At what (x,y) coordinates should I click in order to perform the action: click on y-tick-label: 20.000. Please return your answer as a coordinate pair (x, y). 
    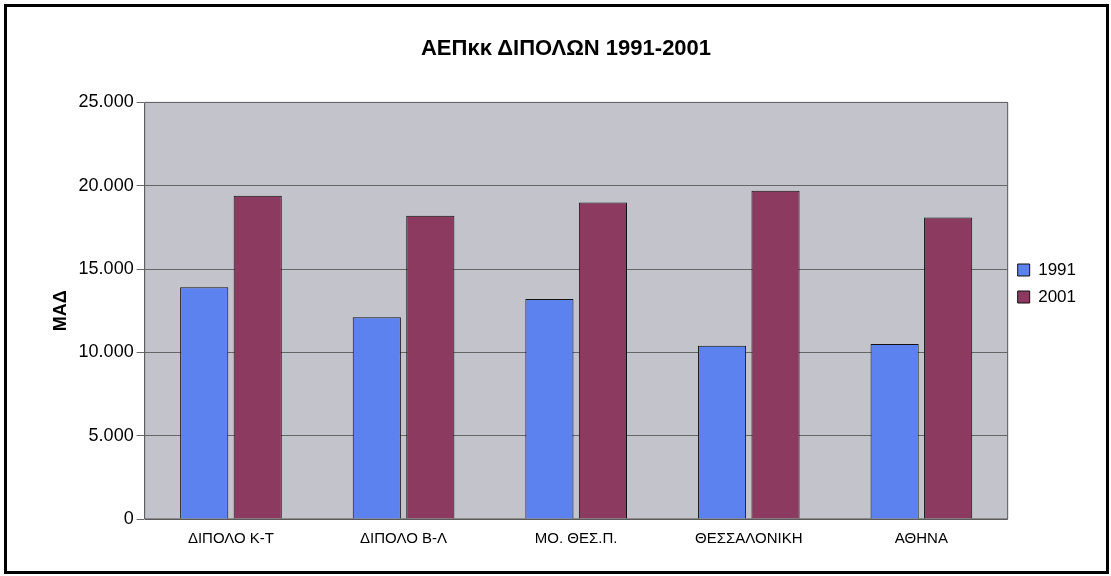
    Looking at the image, I should click on (106, 184).